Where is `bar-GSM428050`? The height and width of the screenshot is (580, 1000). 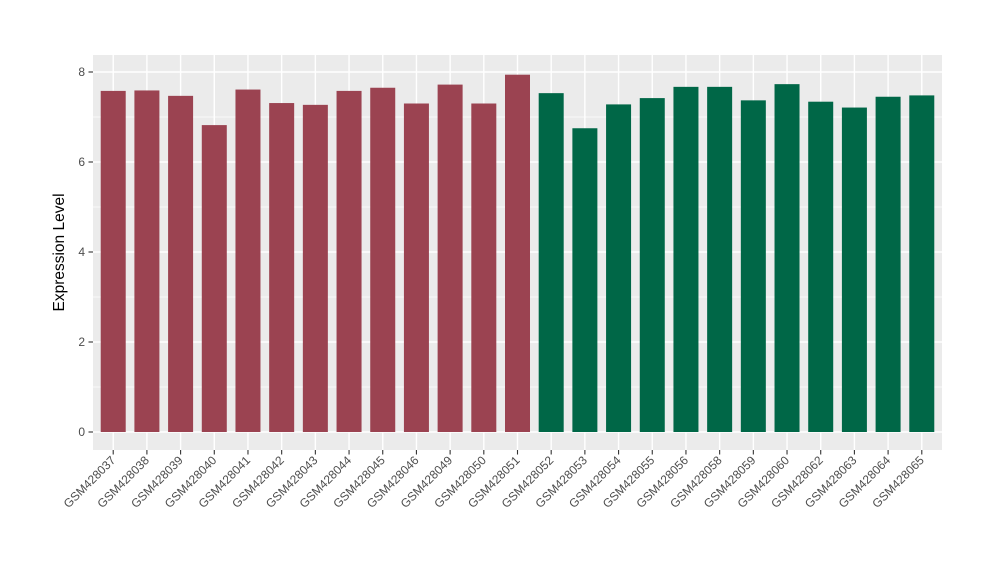
bar-GSM428050 is located at coordinates (484, 267).